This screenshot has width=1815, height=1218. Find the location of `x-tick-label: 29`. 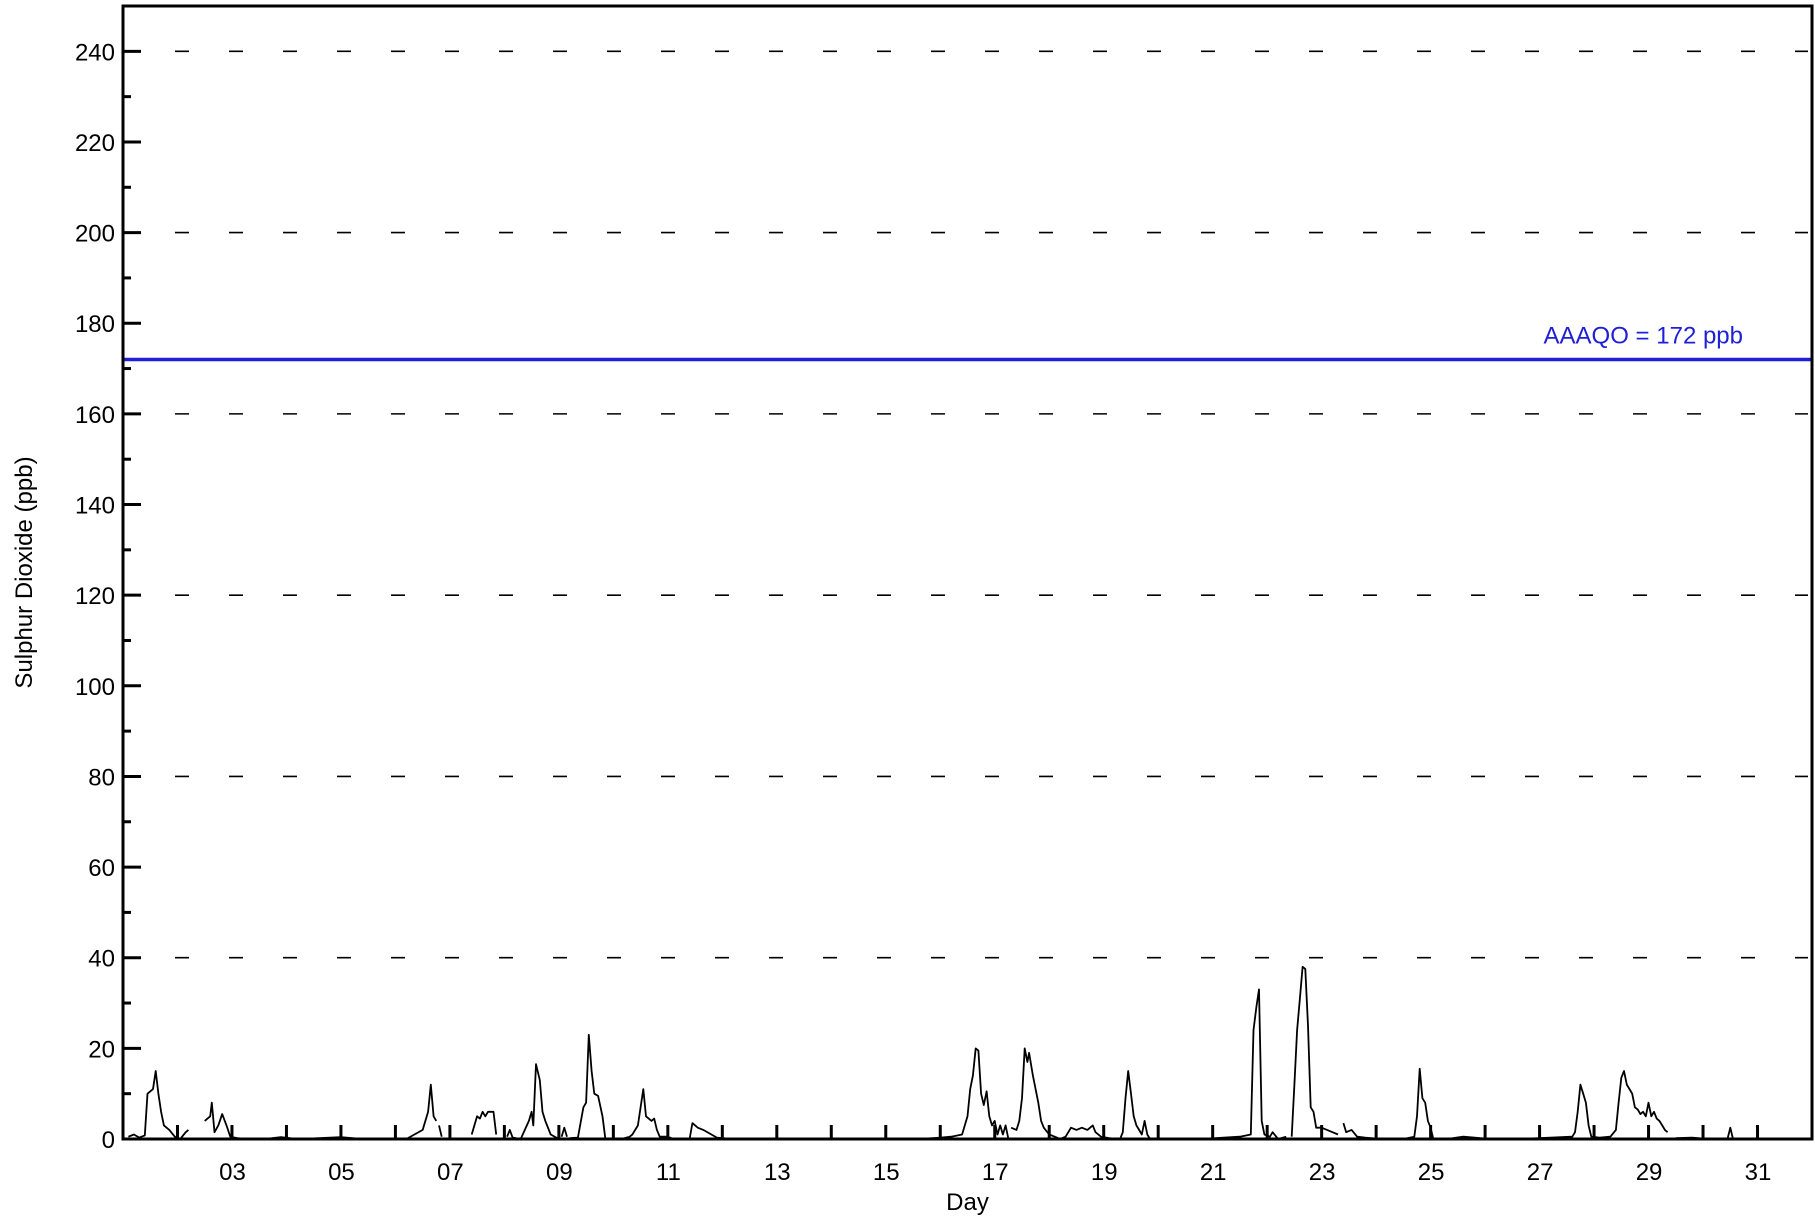

x-tick-label: 29 is located at coordinates (1649, 1172).